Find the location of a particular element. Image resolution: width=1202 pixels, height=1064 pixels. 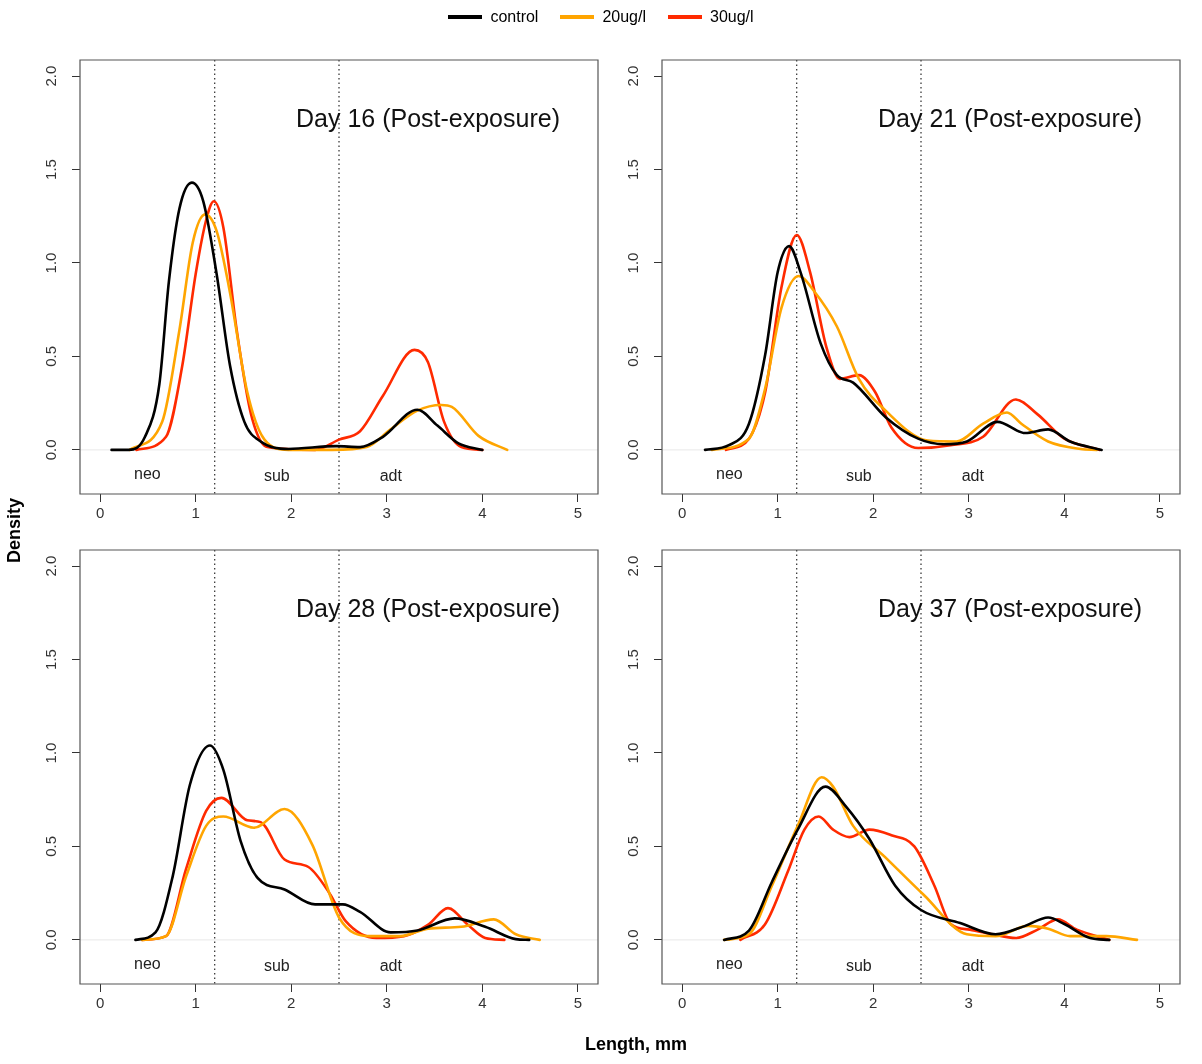

legend-label: 20ug/l is located at coordinates (624, 17).